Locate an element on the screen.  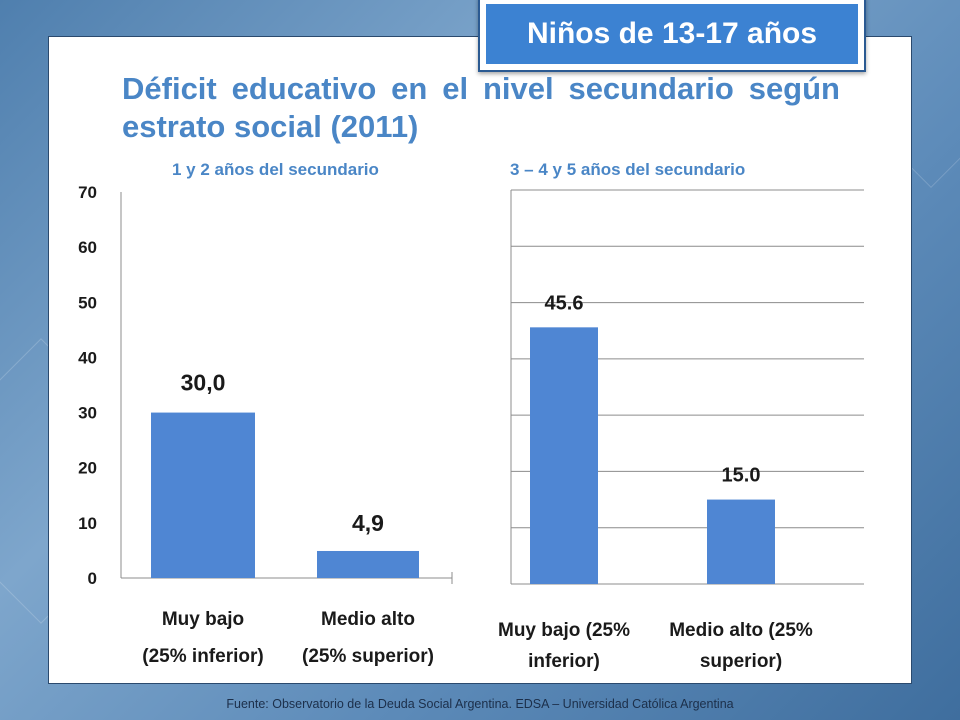
chart-1-title: 1 y 2 años del secundario is located at coordinates (275, 169).